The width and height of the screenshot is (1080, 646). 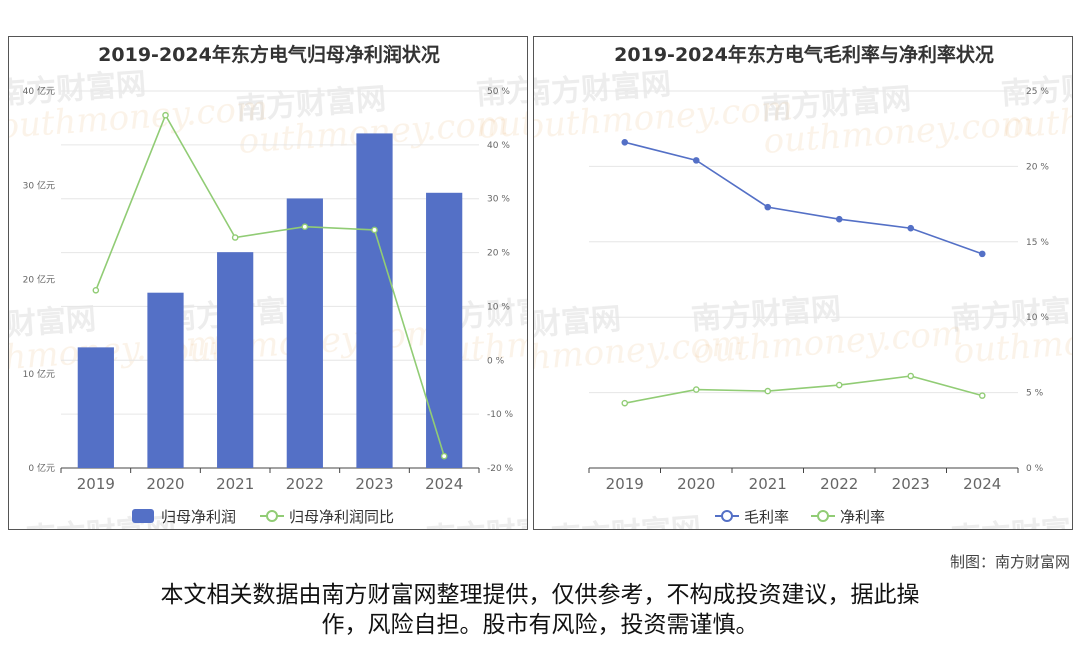 What do you see at coordinates (911, 228) in the screenshot?
I see `point-毛利率-2023` at bounding box center [911, 228].